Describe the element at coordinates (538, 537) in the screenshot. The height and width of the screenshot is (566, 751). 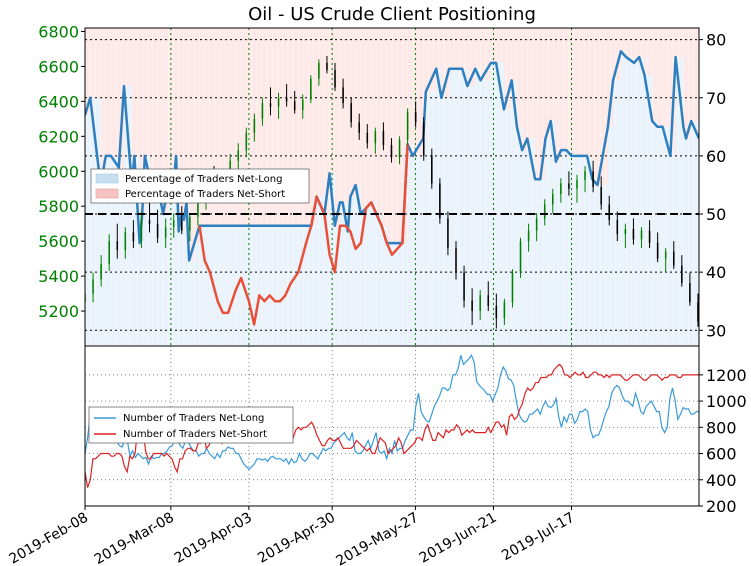
I see `x-axis-date-label: 2019-Jul-17` at that location.